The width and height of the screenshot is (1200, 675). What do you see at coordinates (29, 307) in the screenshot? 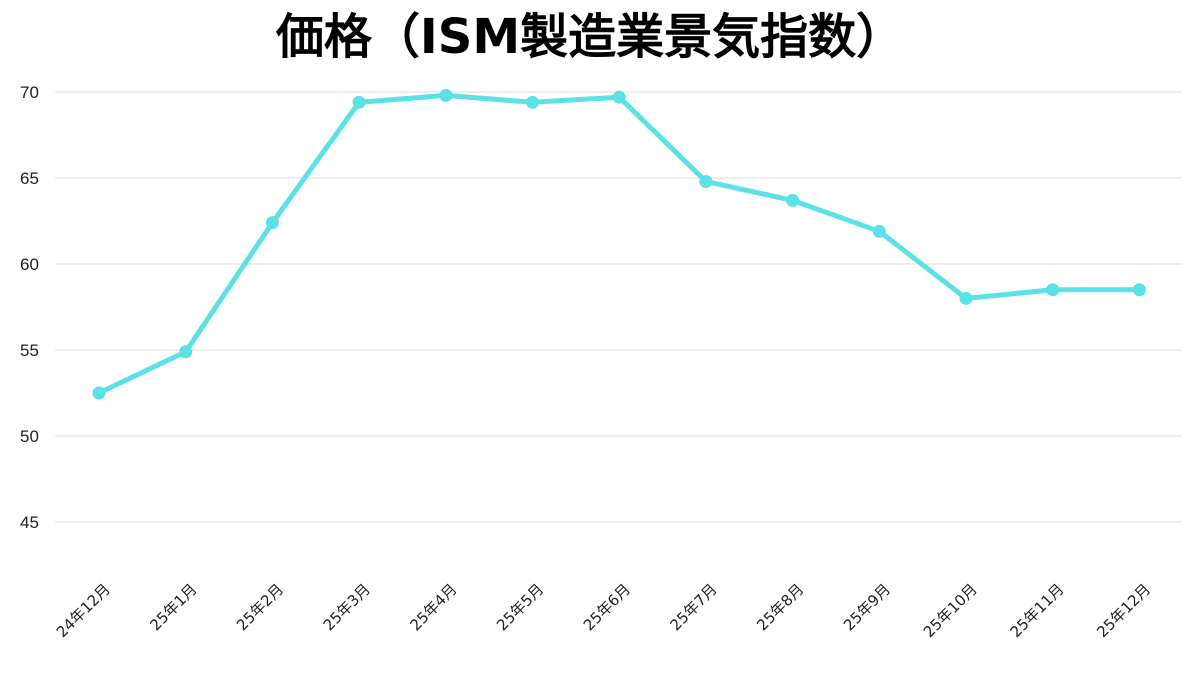
I see `y-axis-ticks: 45 50 55 60 65 70` at bounding box center [29, 307].